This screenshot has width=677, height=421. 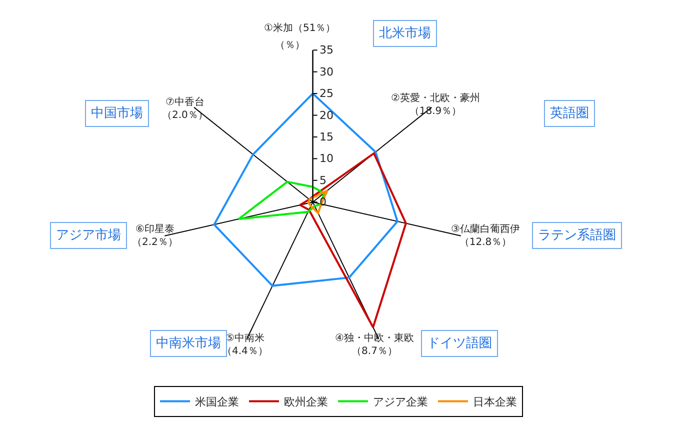 What do you see at coordinates (326, 115) in the screenshot?
I see `y-tick-label: 20` at bounding box center [326, 115].